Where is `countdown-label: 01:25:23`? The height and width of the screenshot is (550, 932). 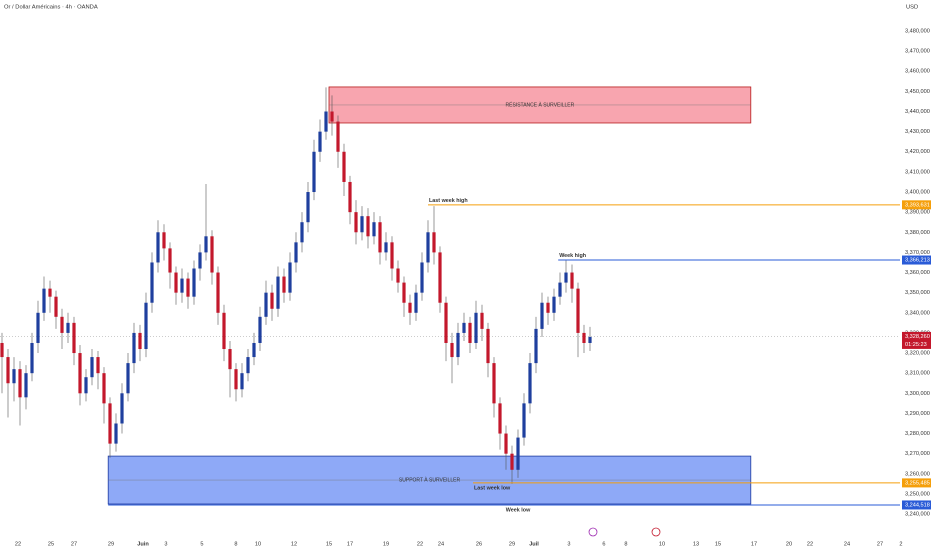 countdown-label: 01:25:23 is located at coordinates (916, 345).